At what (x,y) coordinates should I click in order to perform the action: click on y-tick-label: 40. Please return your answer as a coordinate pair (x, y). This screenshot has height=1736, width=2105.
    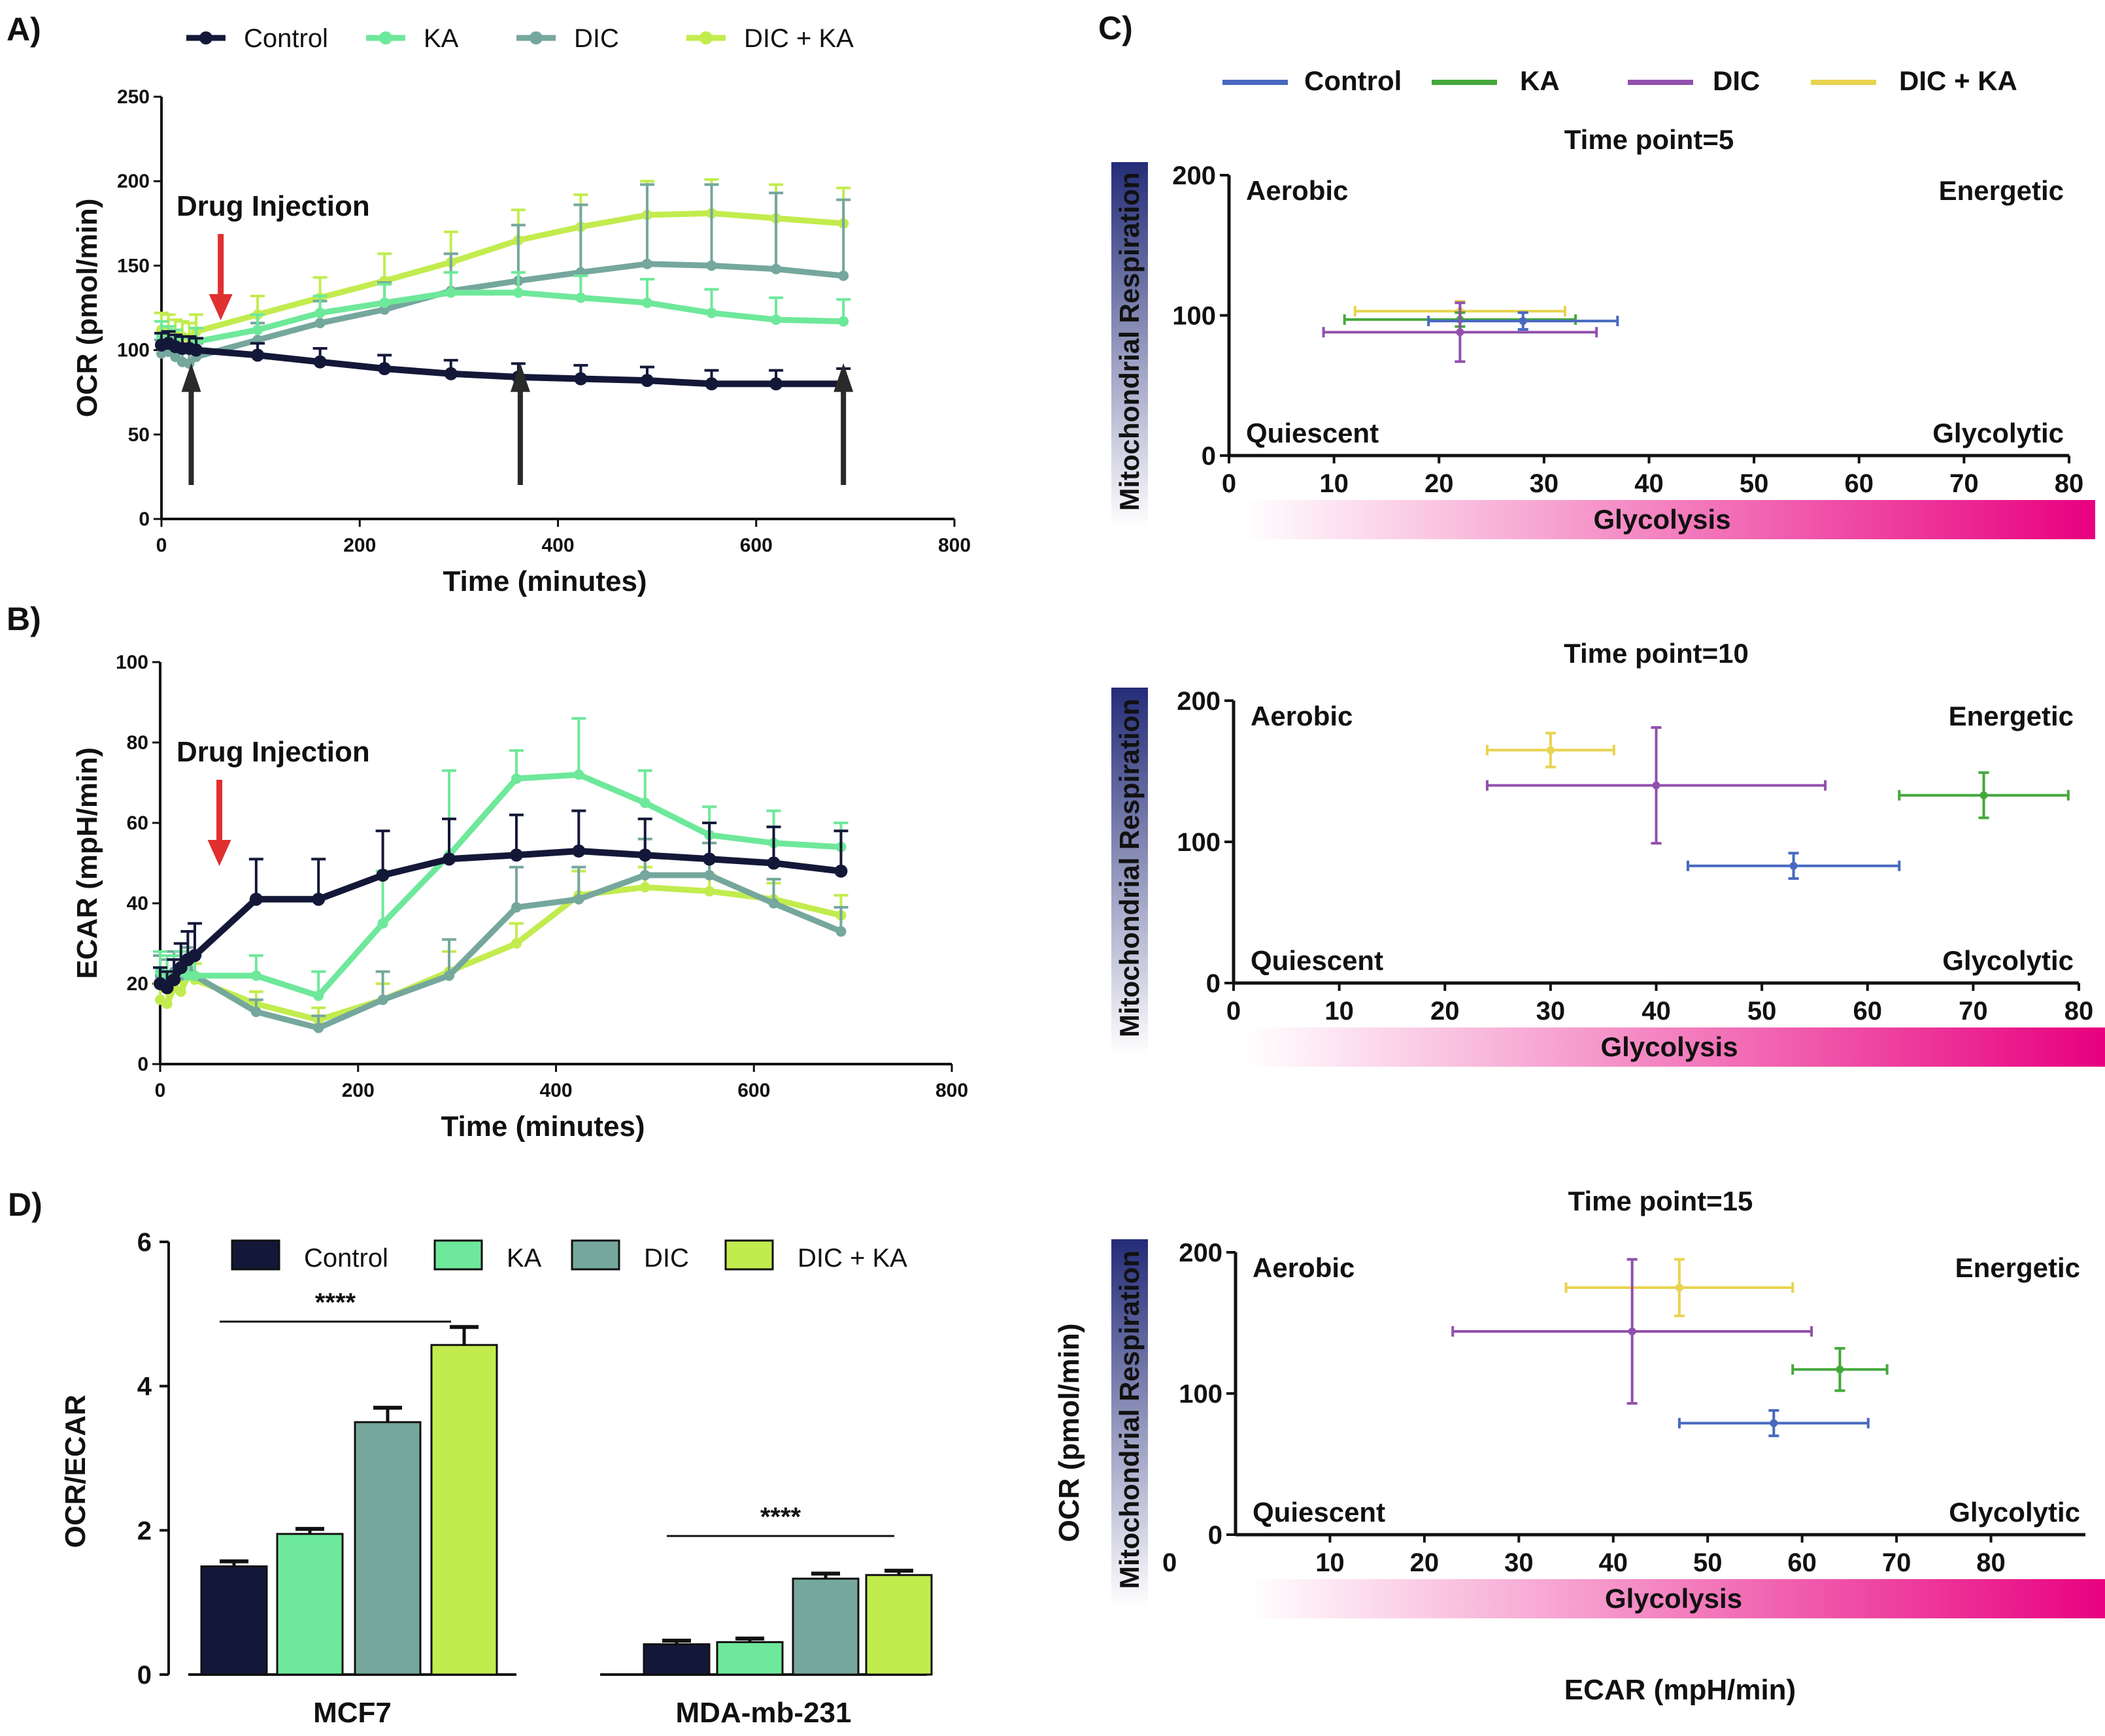
    Looking at the image, I should click on (137, 904).